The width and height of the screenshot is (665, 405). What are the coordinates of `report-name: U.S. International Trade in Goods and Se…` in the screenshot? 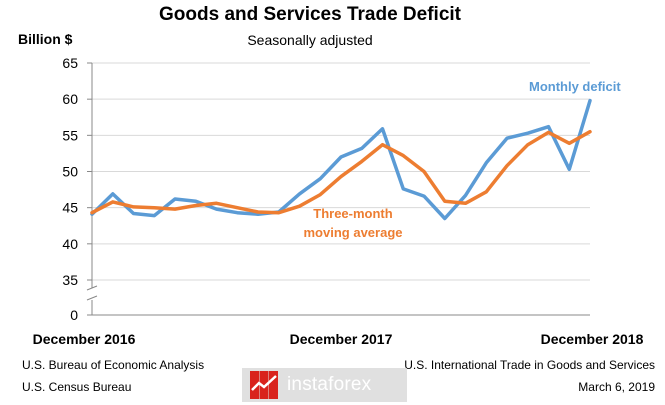 It's located at (529, 365).